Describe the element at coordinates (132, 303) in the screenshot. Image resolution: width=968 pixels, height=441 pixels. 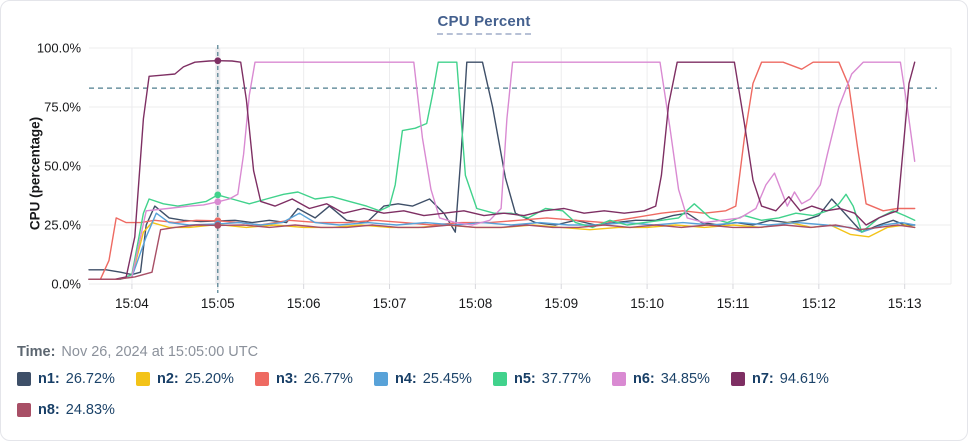
I see `x-tick-label: 15:04` at that location.